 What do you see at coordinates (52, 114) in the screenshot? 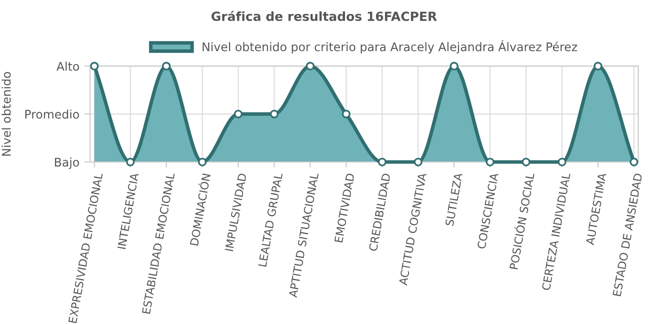
I see `category-label: Promedio` at bounding box center [52, 114].